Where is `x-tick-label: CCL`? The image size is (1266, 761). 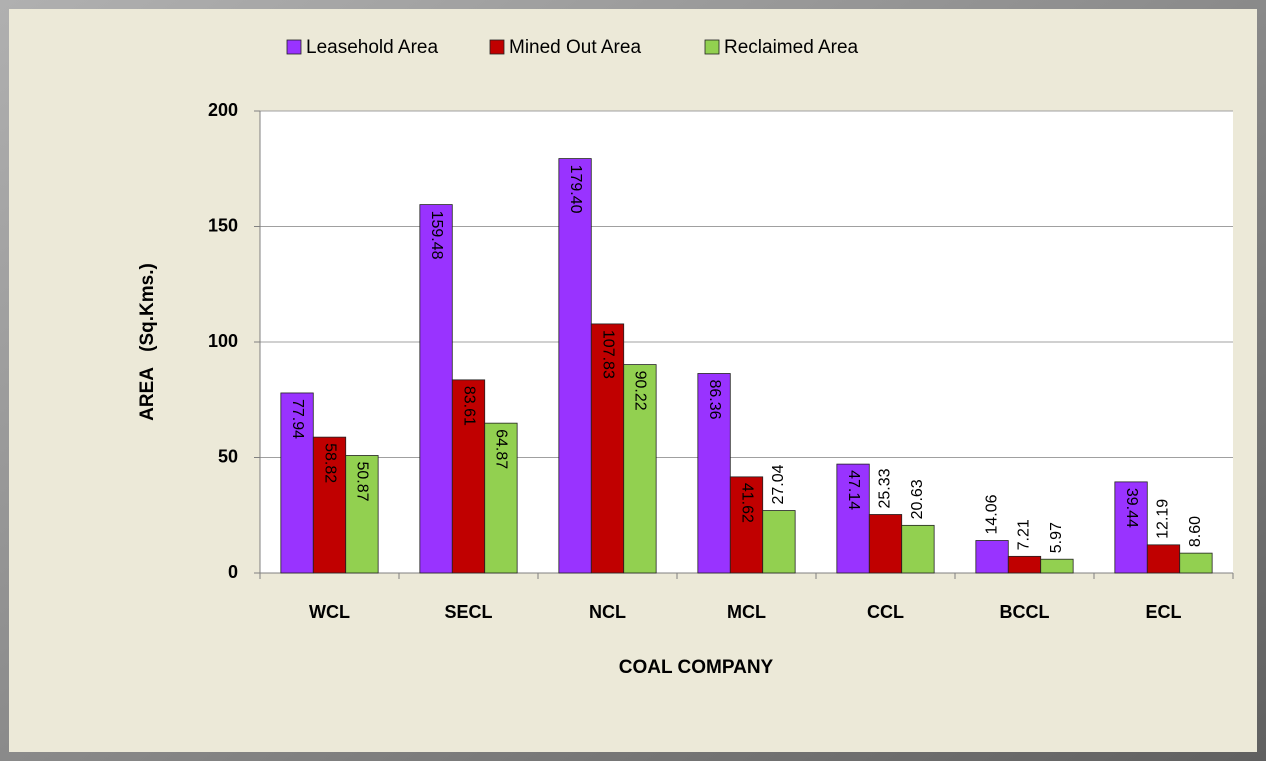 x-tick-label: CCL is located at coordinates (885, 612).